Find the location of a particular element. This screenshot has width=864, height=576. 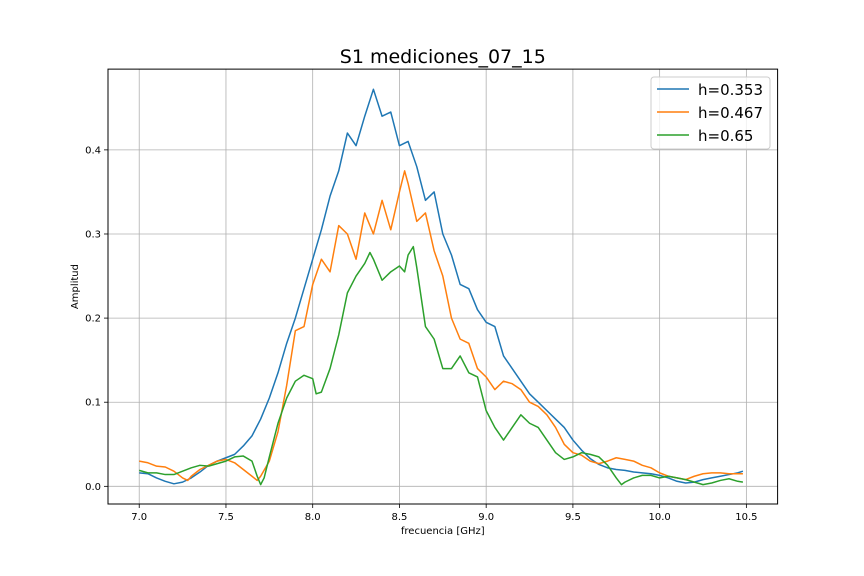

legend-label: h=0.65 is located at coordinates (725, 136).